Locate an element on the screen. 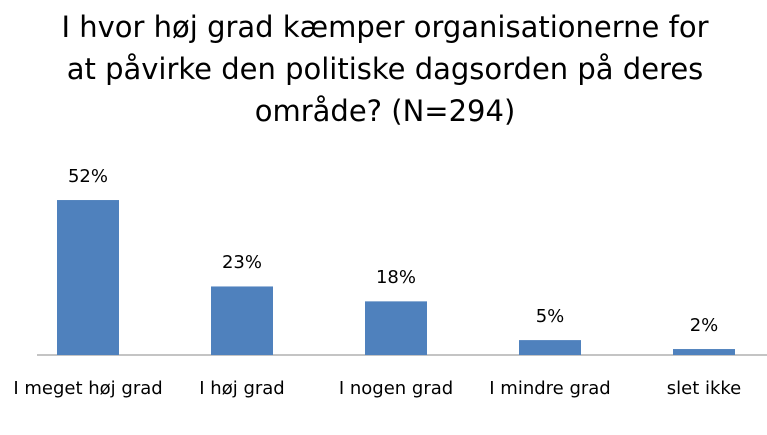  value-label: 2% is located at coordinates (704, 326).